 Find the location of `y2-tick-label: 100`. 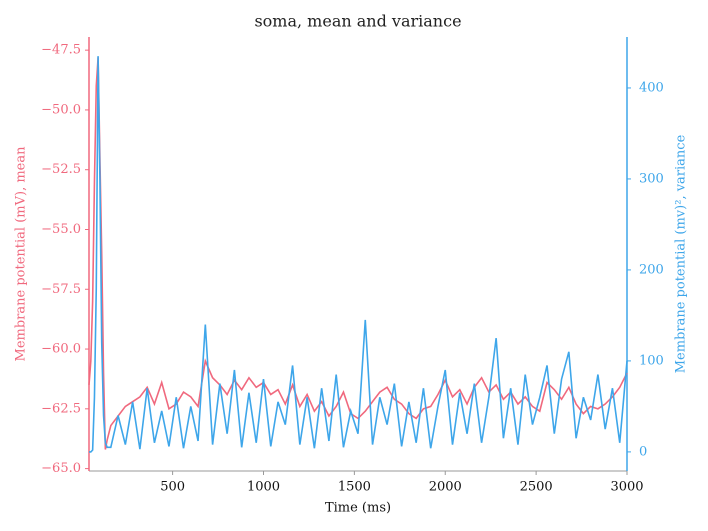

y2-tick-label: 100 is located at coordinates (651, 360).